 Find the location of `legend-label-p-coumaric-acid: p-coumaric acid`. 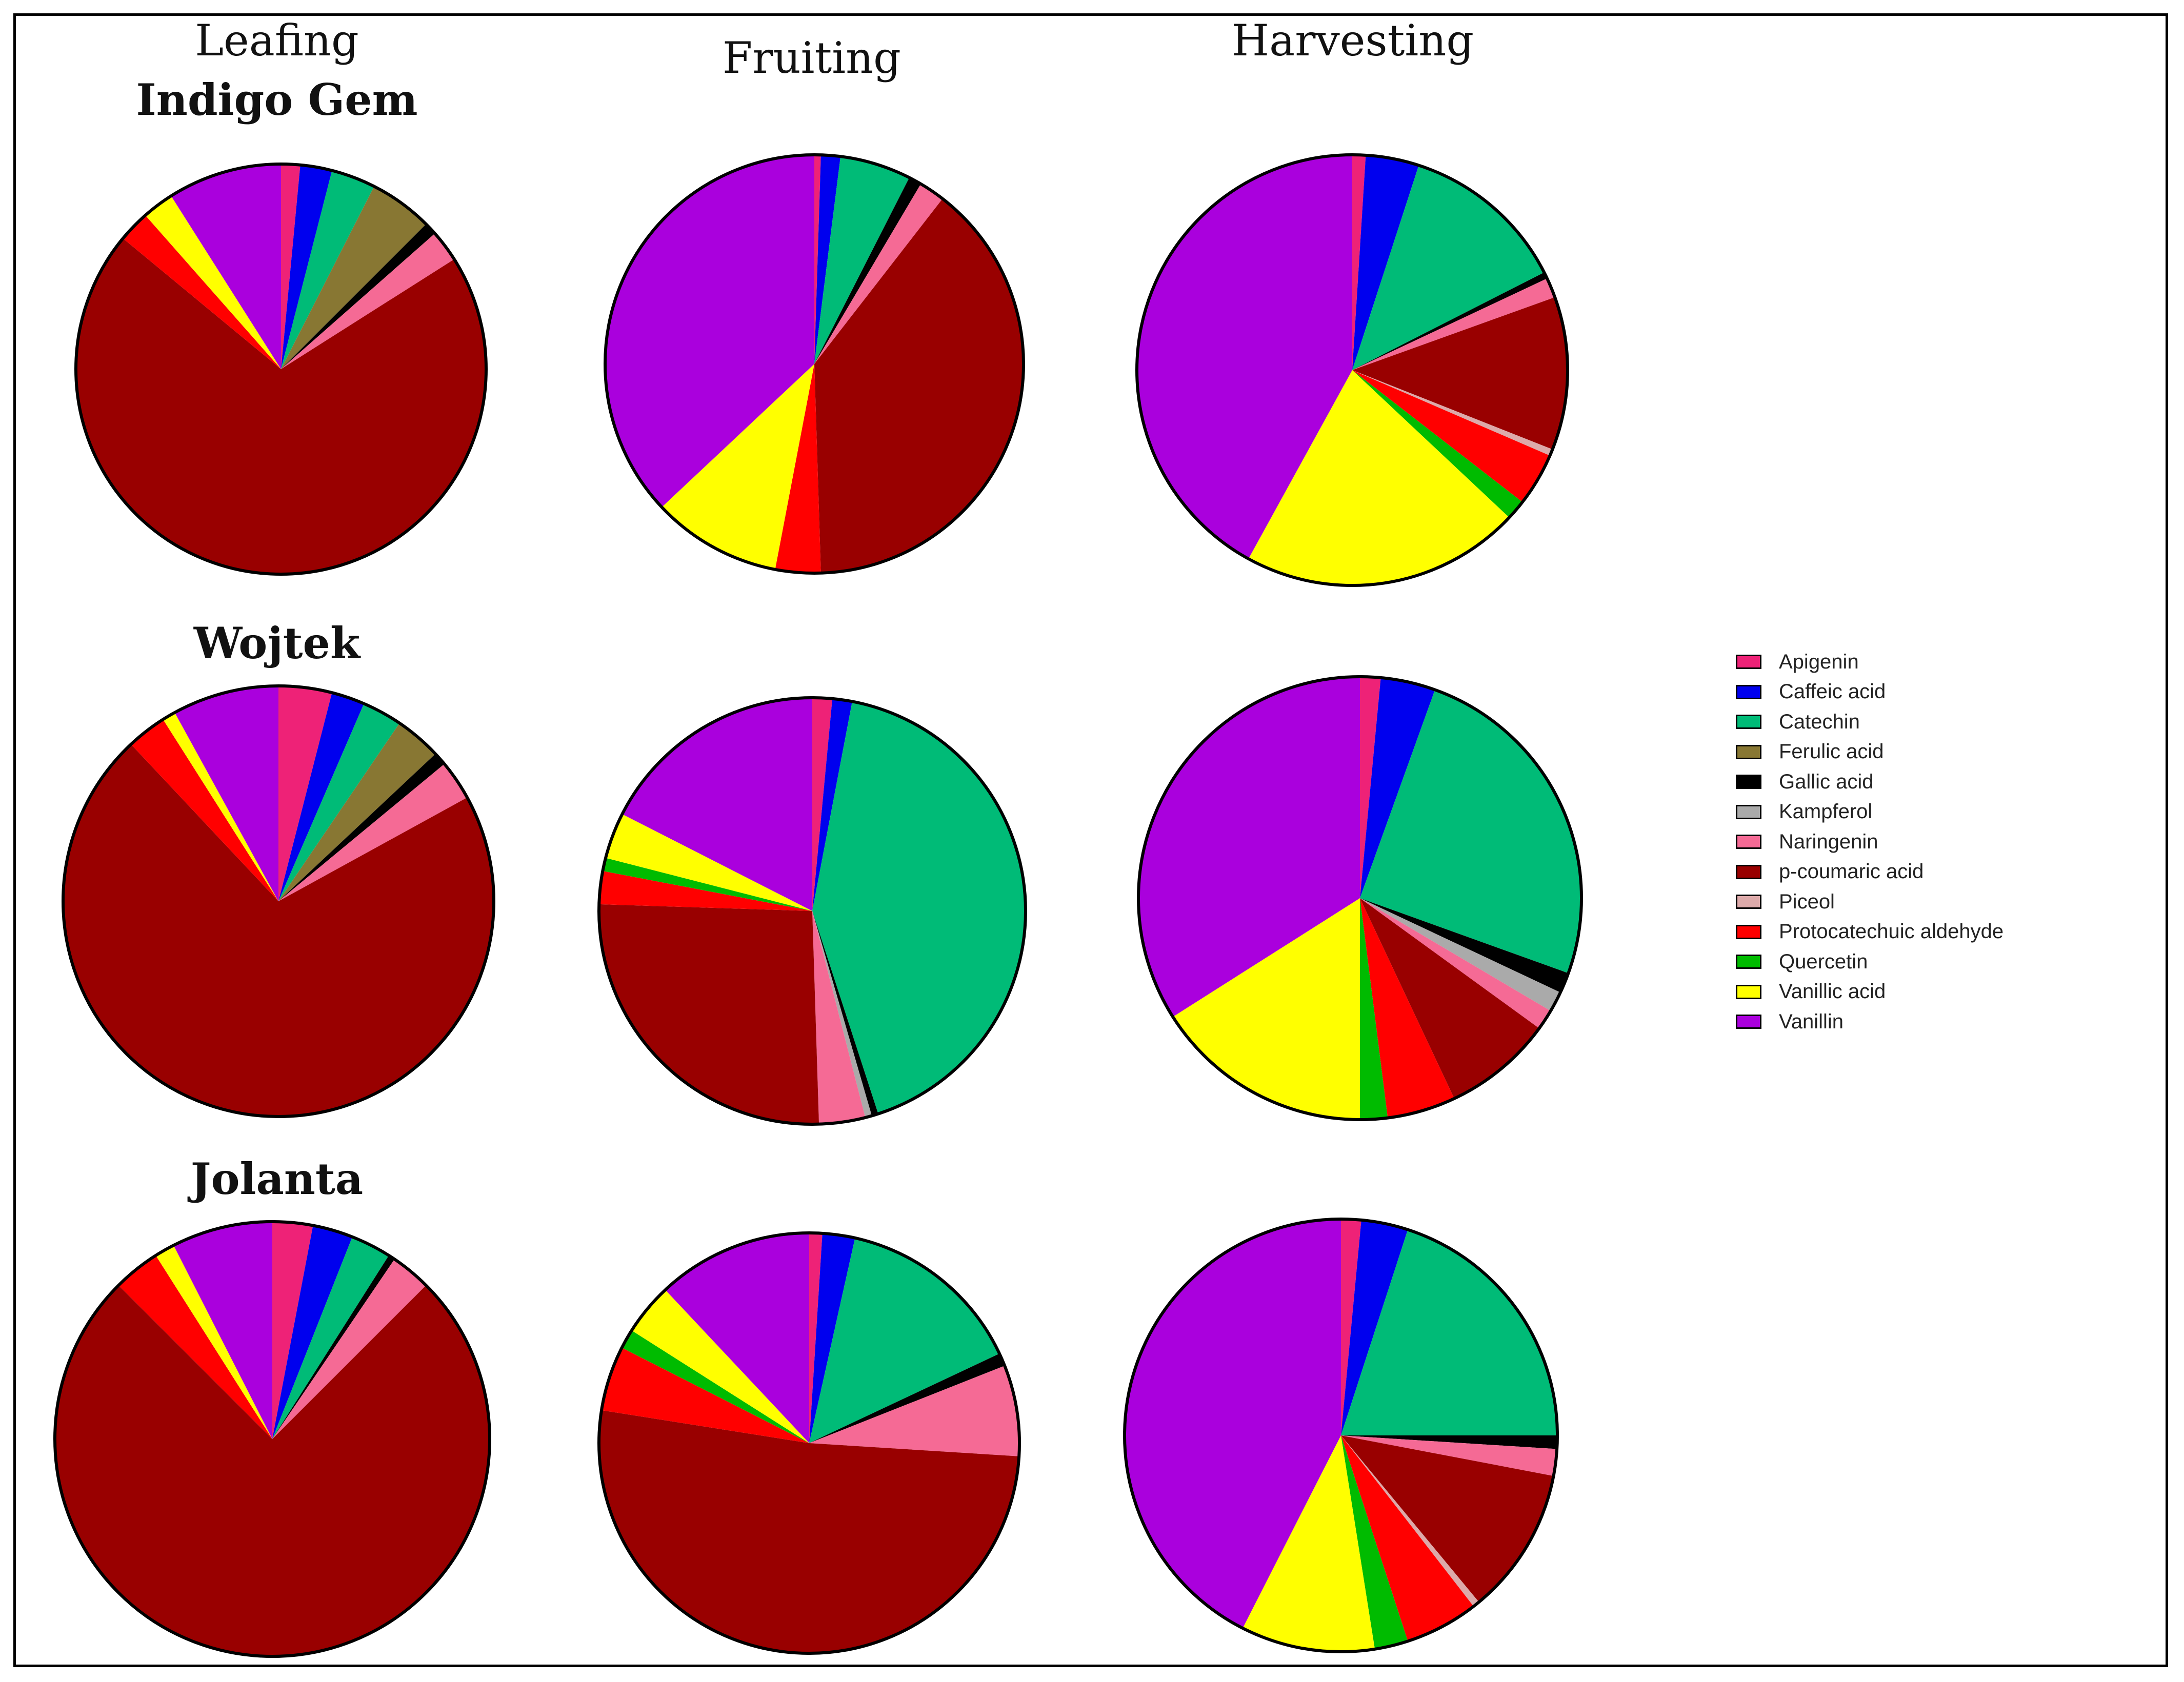

legend-label-p-coumaric-acid: p-coumaric acid is located at coordinates (1852, 871).